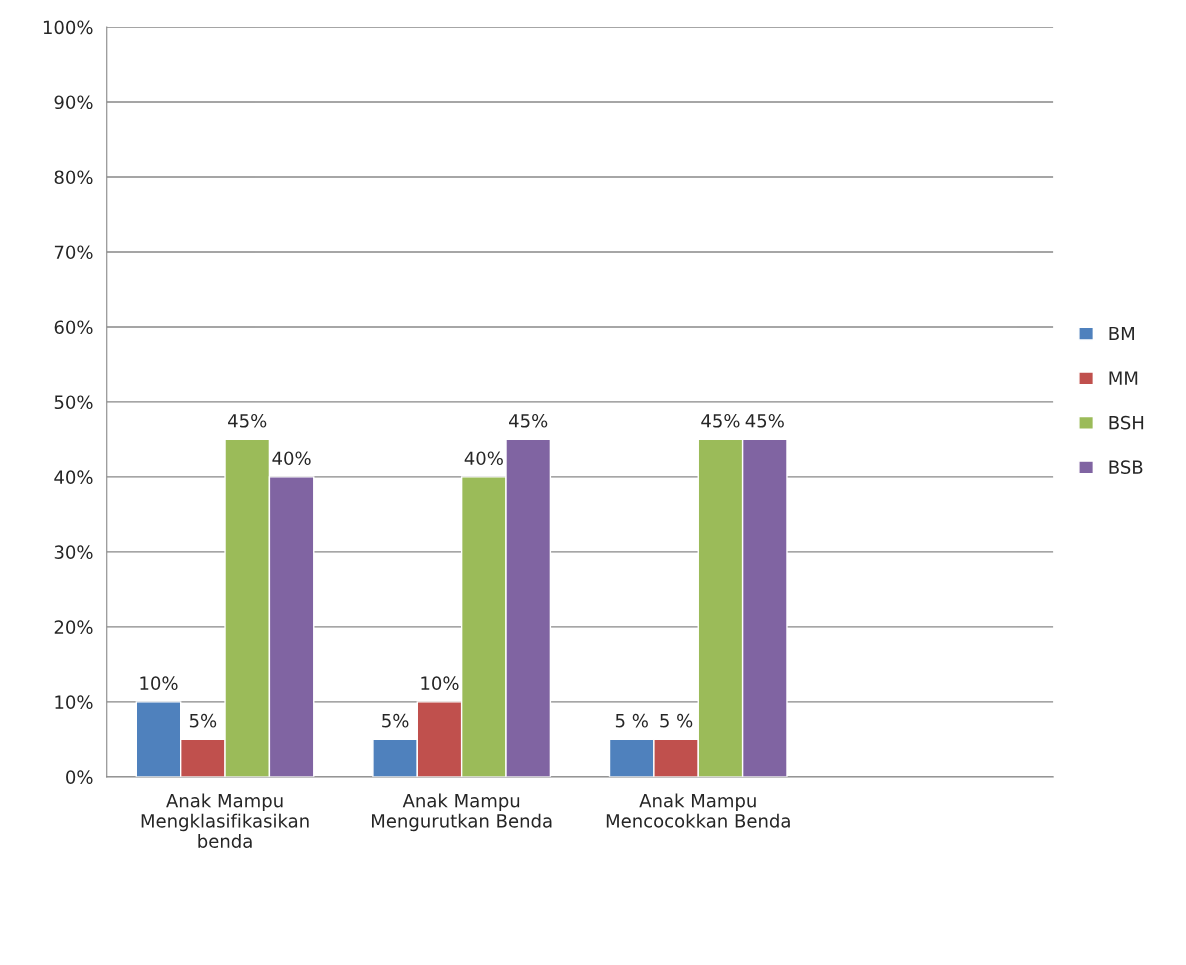 Image resolution: width=1186 pixels, height=965 pixels. Describe the element at coordinates (698, 810) in the screenshot. I see `x-tick-label: Anak Mampu Mencocokkan Benda` at that location.